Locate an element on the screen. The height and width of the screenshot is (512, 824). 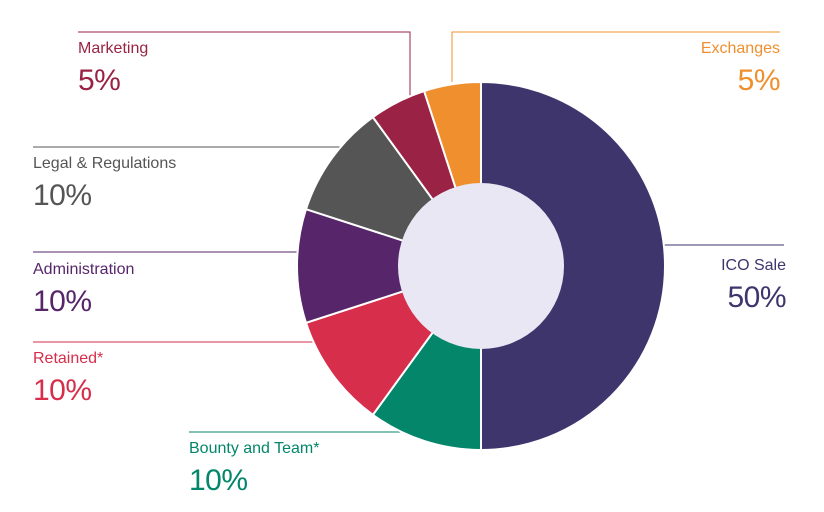
label-retained: Retained* 10% is located at coordinates (68, 379).